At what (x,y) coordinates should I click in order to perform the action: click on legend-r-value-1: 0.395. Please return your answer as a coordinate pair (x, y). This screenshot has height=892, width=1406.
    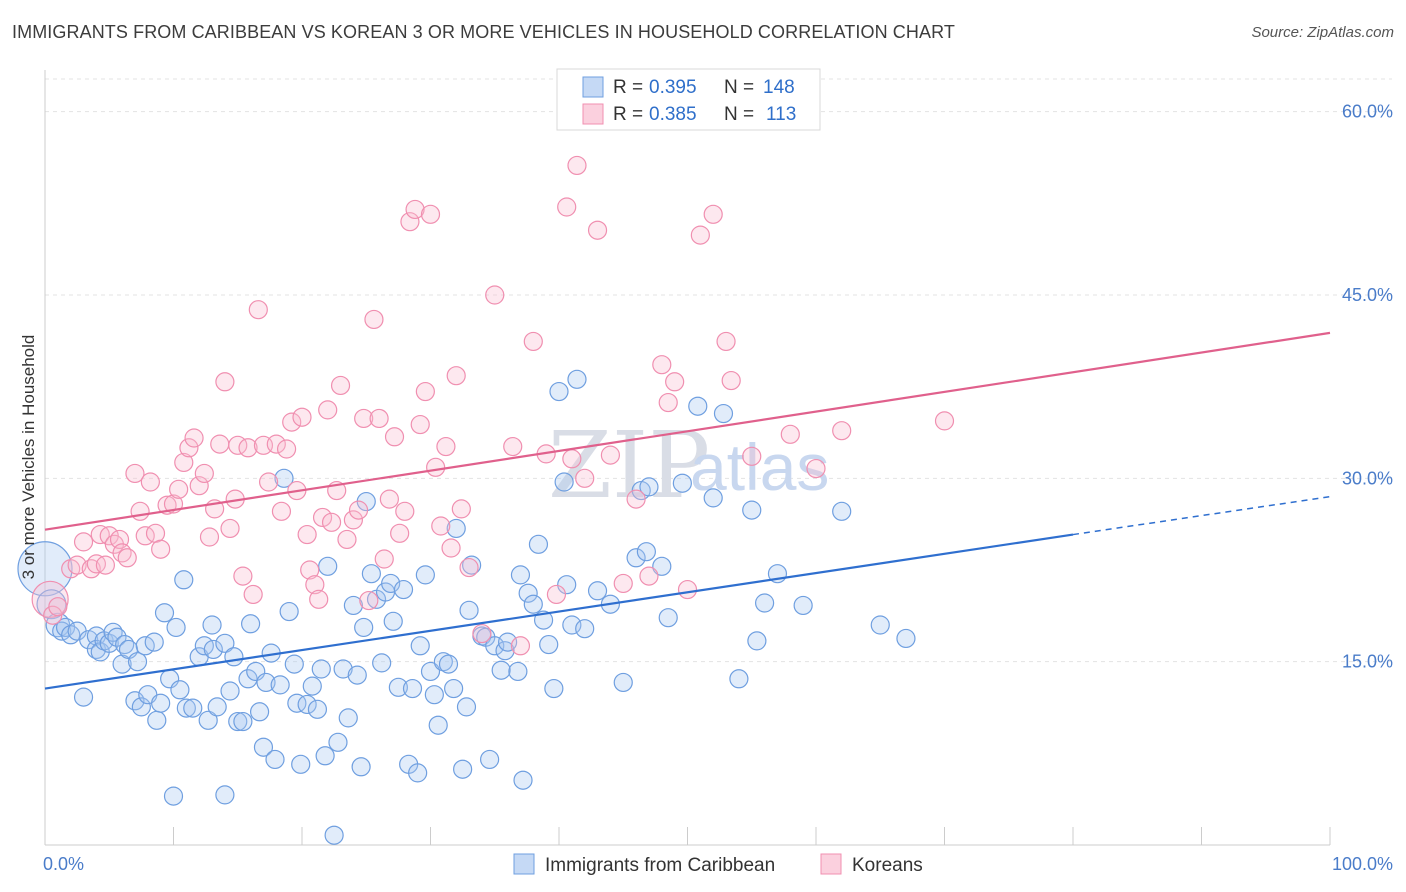
    Looking at the image, I should click on (673, 87).